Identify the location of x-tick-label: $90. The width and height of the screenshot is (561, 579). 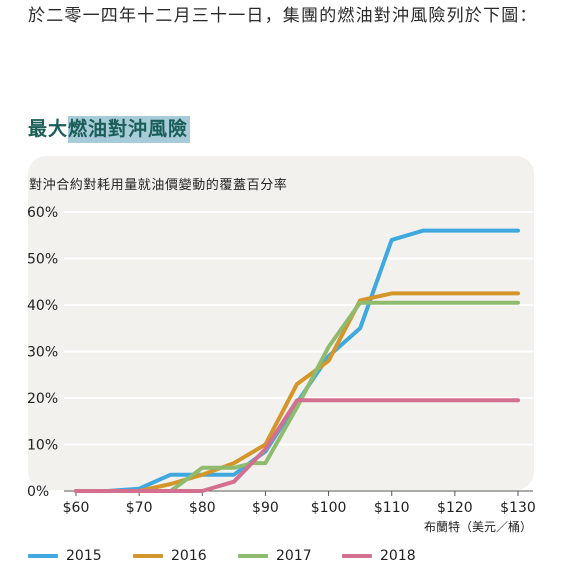
(265, 508).